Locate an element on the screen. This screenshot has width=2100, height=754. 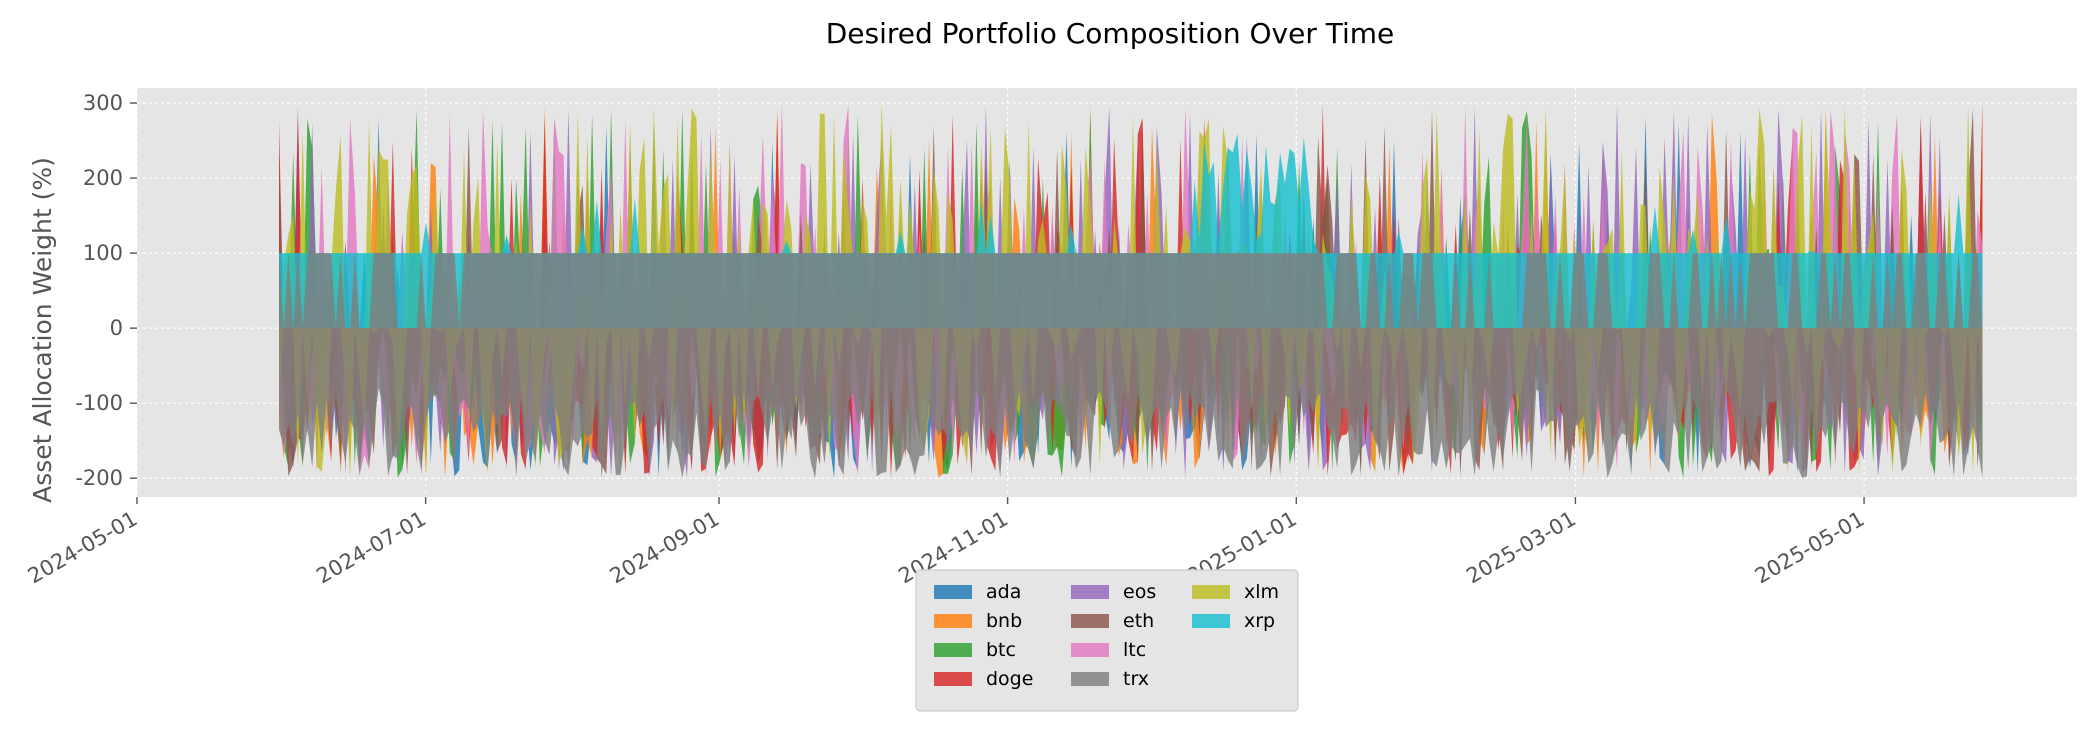
legend-swatch-ltc is located at coordinates (1090, 650).